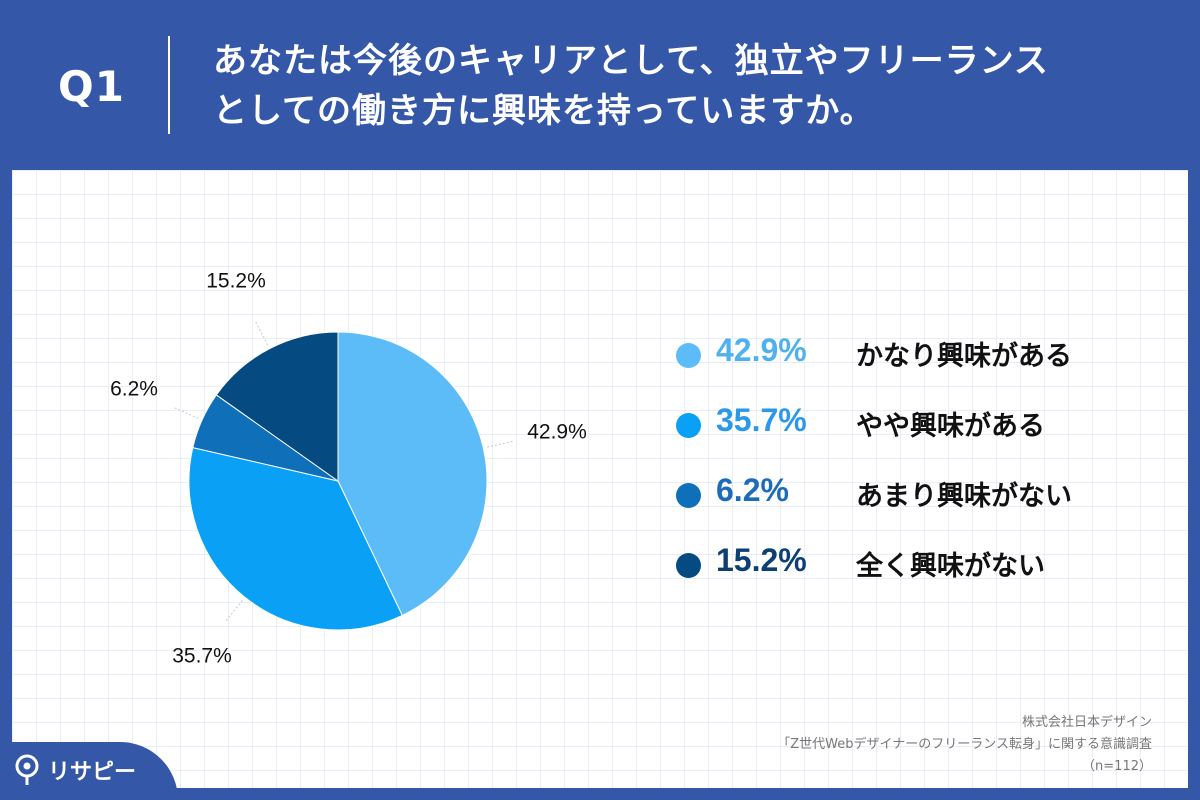 The width and height of the screenshot is (1200, 800). What do you see at coordinates (964, 496) in the screenshot?
I see `legend-label: あまり興味がない` at bounding box center [964, 496].